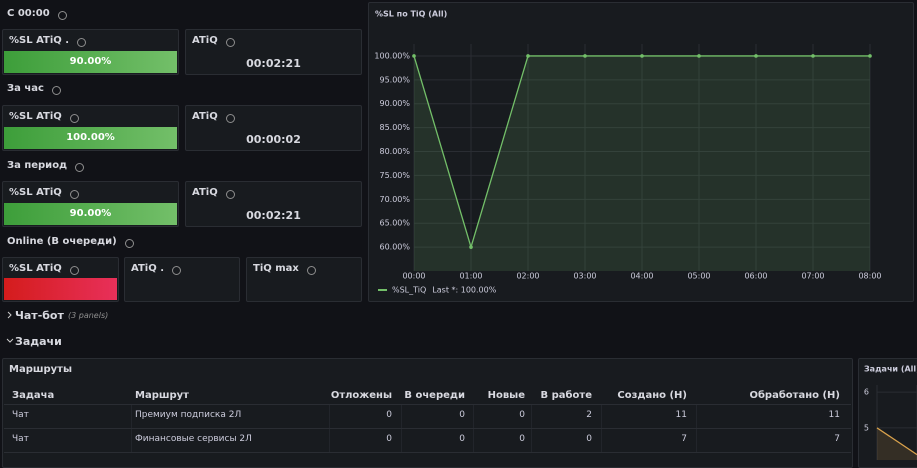 The width and height of the screenshot is (917, 468). Describe the element at coordinates (394, 79) in the screenshot. I see `y-tick-label: 95.00%` at that location.